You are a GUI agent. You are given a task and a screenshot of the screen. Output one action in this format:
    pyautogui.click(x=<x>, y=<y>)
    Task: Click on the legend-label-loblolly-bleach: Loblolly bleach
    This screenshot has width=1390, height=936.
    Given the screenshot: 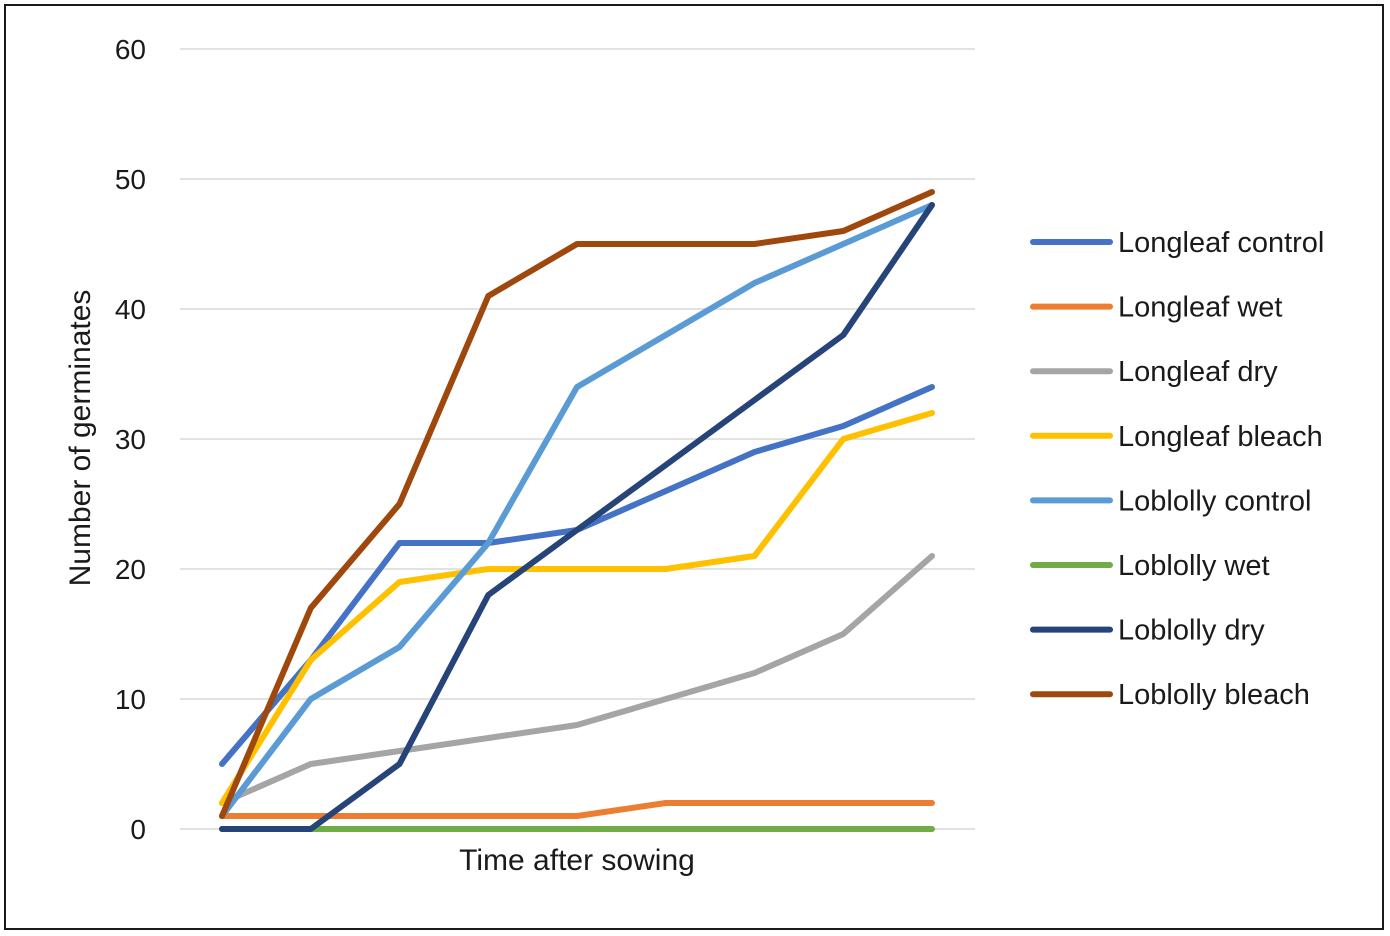 What is the action you would take?
    pyautogui.click(x=1214, y=695)
    